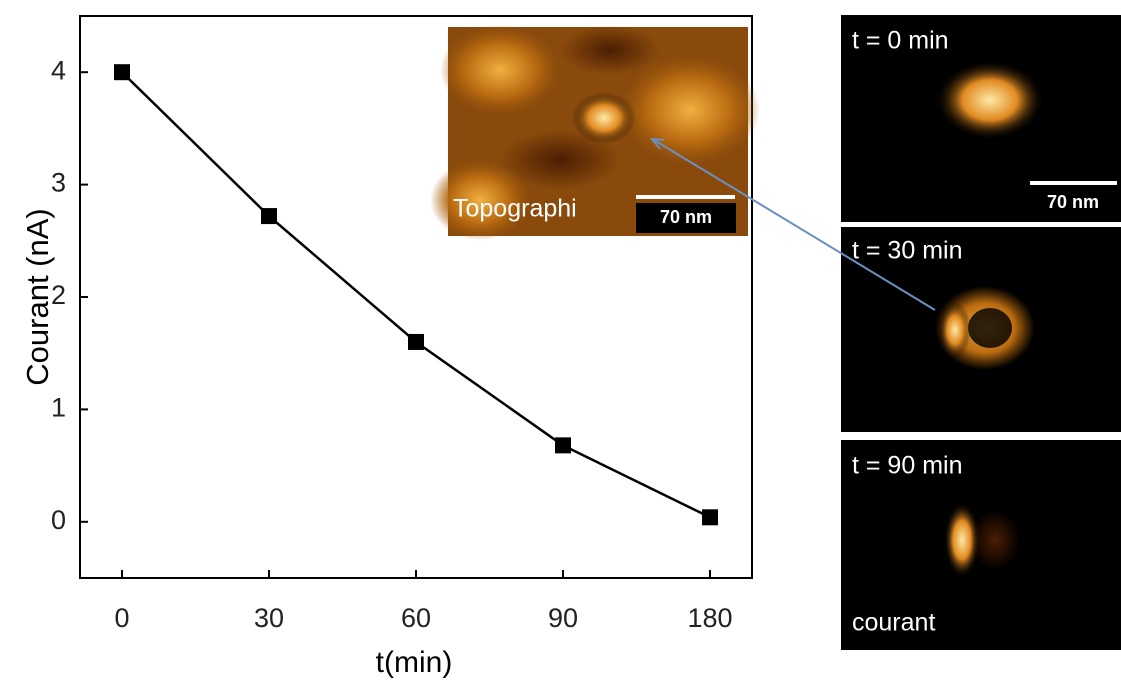  I want to click on topography-inset: Topographi 70 nm, so click(595, 132).